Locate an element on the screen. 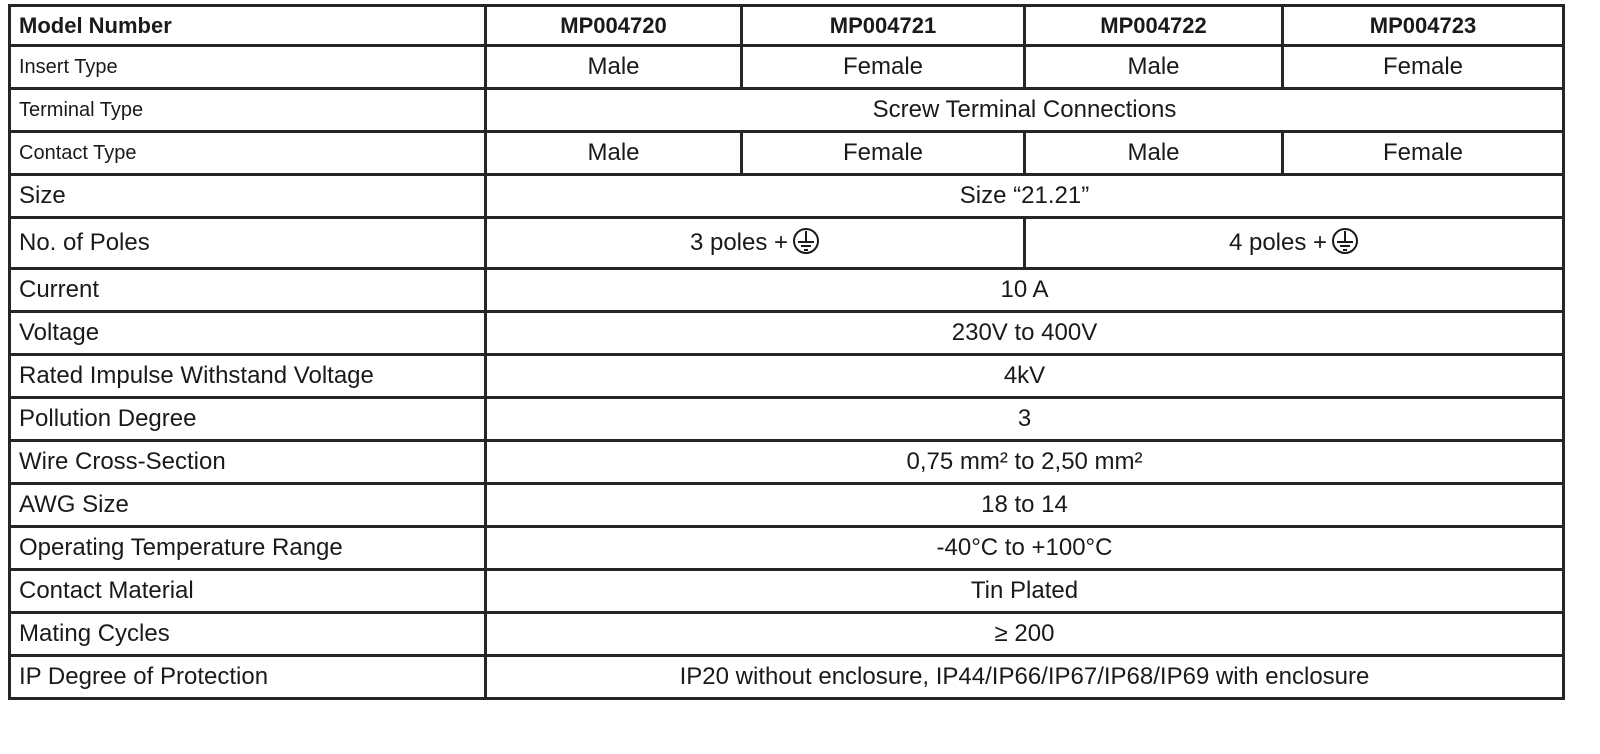 This screenshot has width=1600, height=754. table-row: Mating Cycles ≥ 200 is located at coordinates (786, 634).